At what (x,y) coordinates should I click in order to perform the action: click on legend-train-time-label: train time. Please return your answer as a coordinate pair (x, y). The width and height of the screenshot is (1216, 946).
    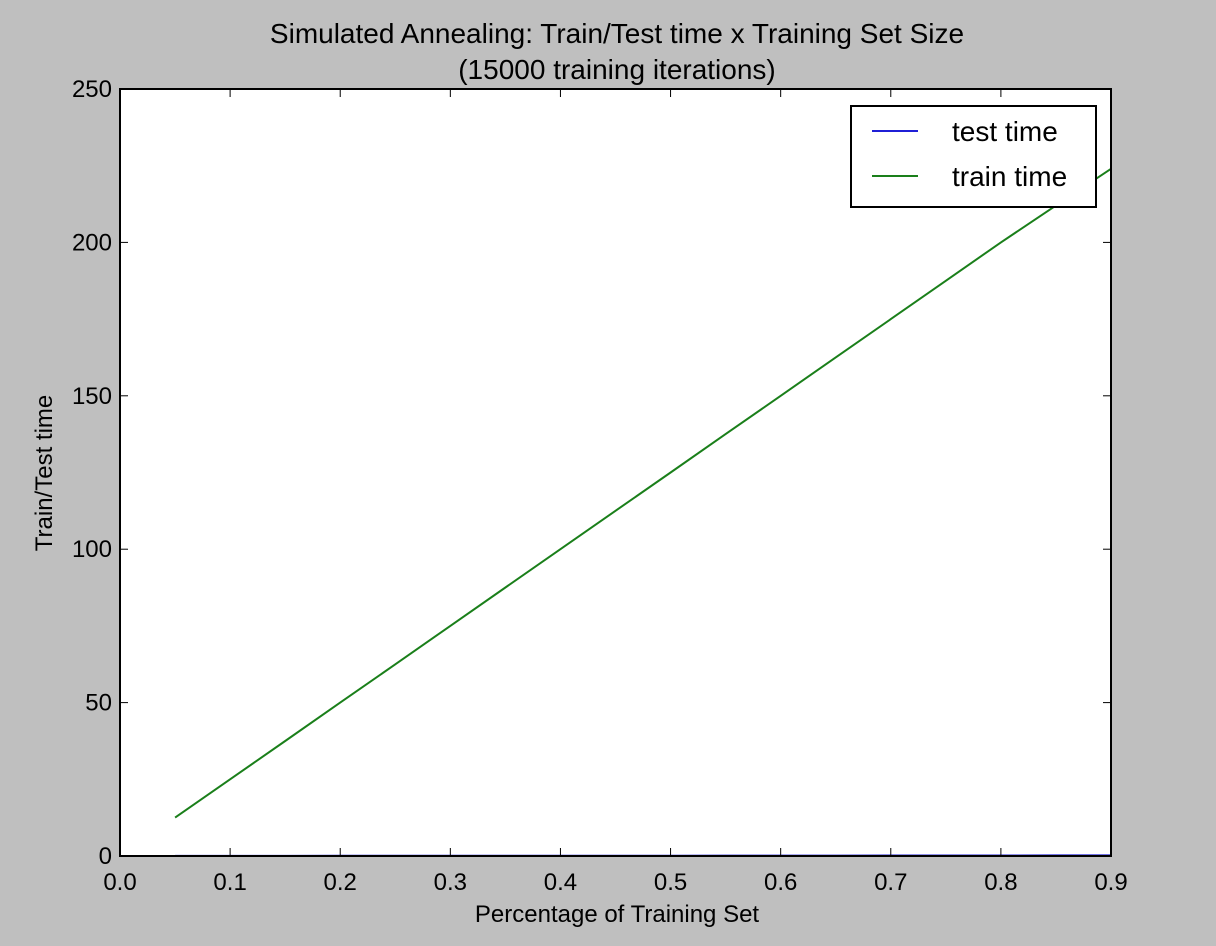
    Looking at the image, I should click on (1009, 176).